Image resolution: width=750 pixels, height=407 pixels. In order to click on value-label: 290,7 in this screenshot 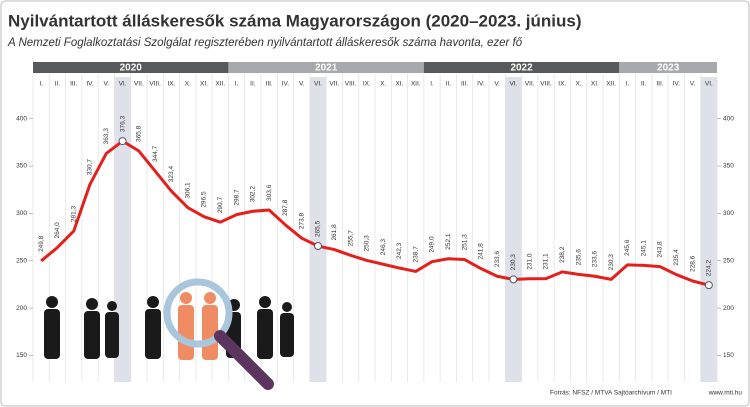, I will do `click(220, 205)`.